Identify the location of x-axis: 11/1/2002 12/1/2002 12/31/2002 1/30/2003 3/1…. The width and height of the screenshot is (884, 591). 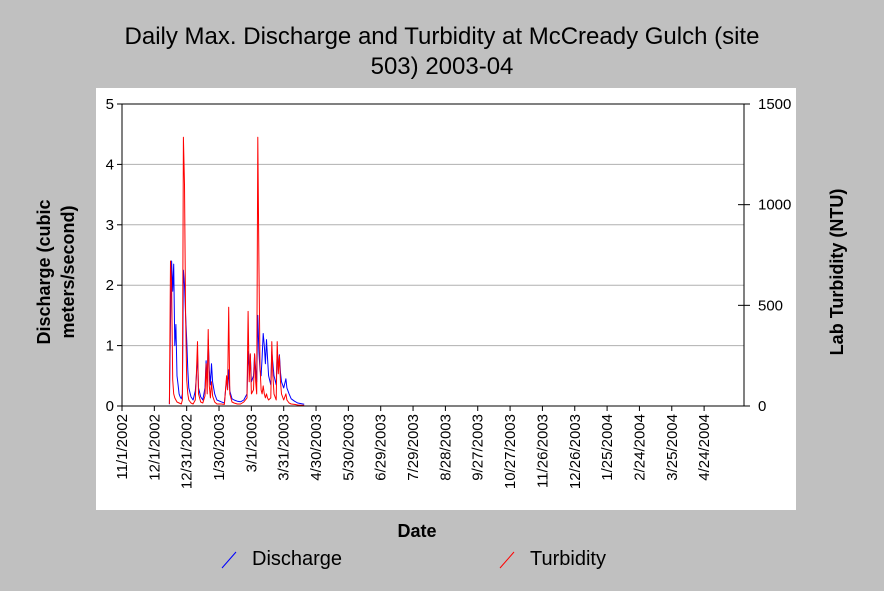
(413, 447).